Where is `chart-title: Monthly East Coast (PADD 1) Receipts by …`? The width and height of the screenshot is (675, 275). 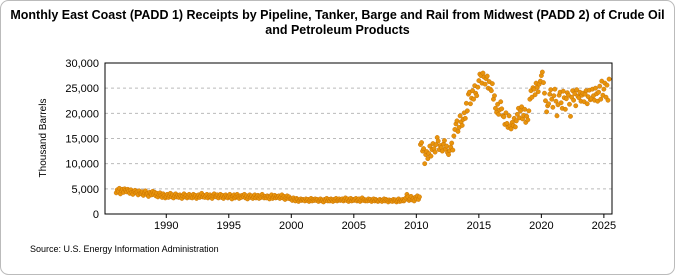 chart-title: Monthly East Coast (PADD 1) Receipts by … is located at coordinates (337, 22).